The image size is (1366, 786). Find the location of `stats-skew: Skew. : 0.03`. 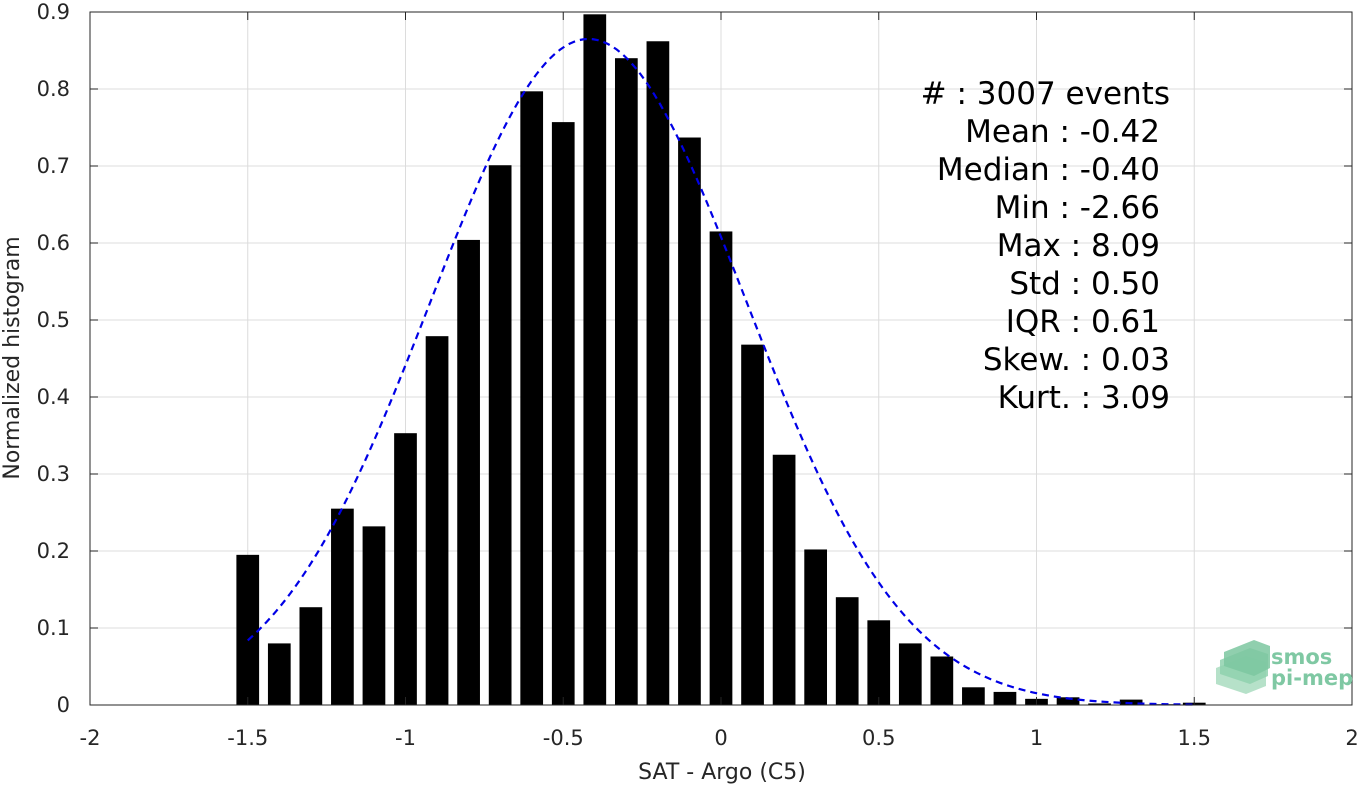

stats-skew: Skew. : 0.03 is located at coordinates (1076, 360).